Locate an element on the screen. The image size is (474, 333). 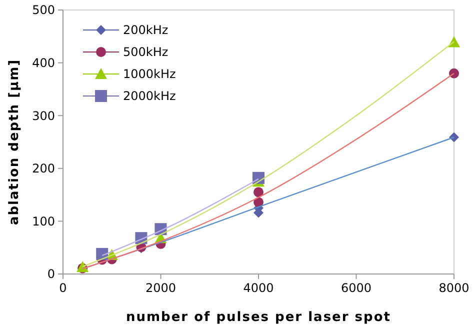
x-tick-label: 4000 is located at coordinates (258, 288).